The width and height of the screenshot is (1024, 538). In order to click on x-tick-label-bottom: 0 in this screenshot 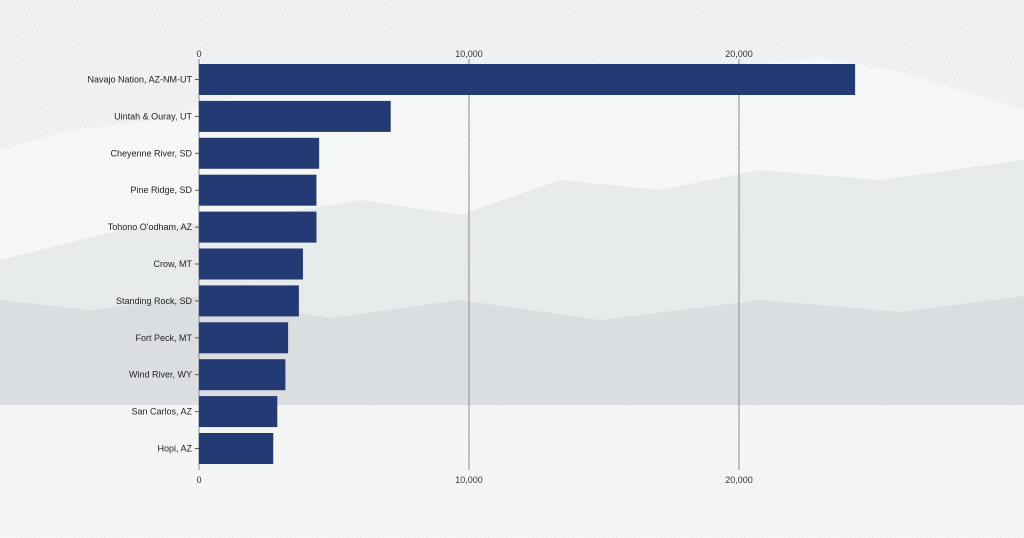, I will do `click(198, 480)`.